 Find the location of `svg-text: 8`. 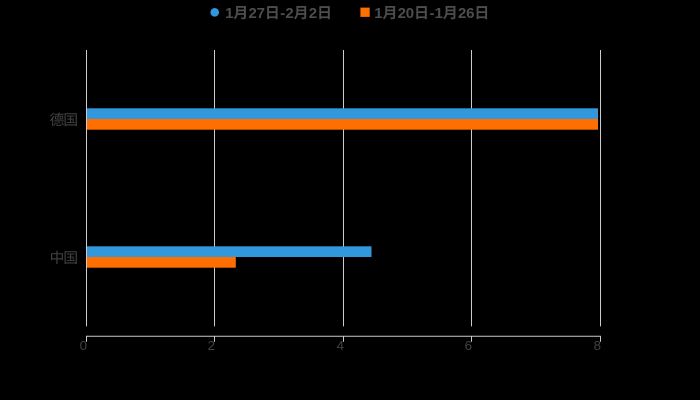

svg-text: 8 is located at coordinates (597, 345).